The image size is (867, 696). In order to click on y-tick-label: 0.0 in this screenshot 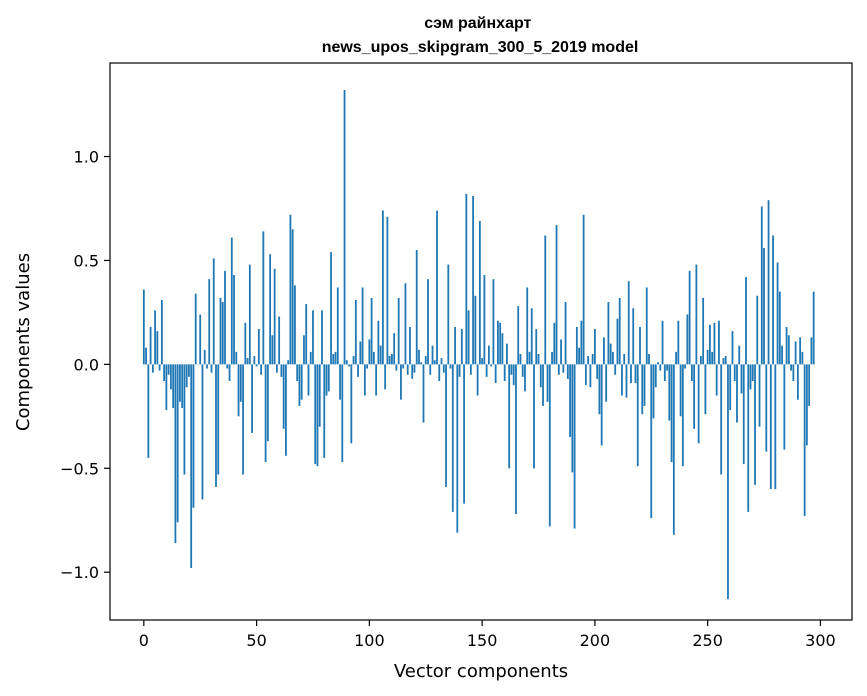, I will do `click(86, 364)`.